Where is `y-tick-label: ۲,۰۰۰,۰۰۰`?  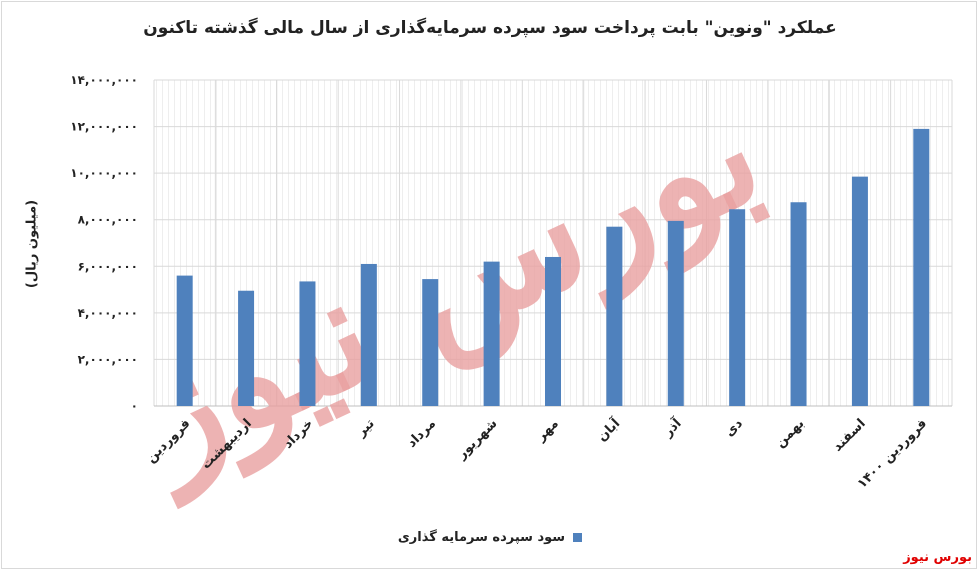 y-tick-label: ۲,۰۰۰,۰۰۰ is located at coordinates (108, 359).